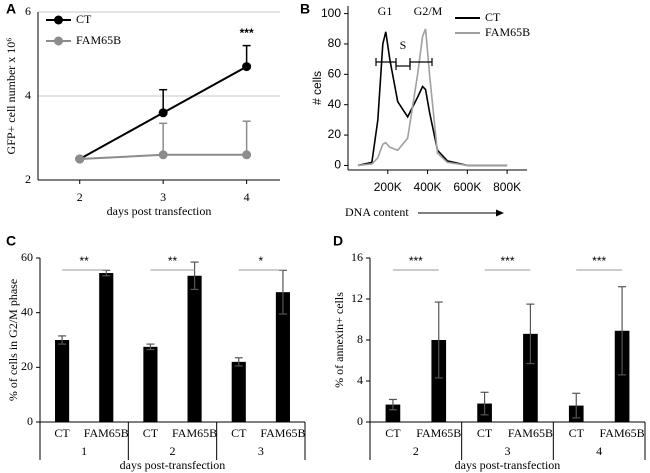  Describe the element at coordinates (11, 96) in the screenshot. I see `y-axis-label: GFP+ cell number x 10⁶` at that location.